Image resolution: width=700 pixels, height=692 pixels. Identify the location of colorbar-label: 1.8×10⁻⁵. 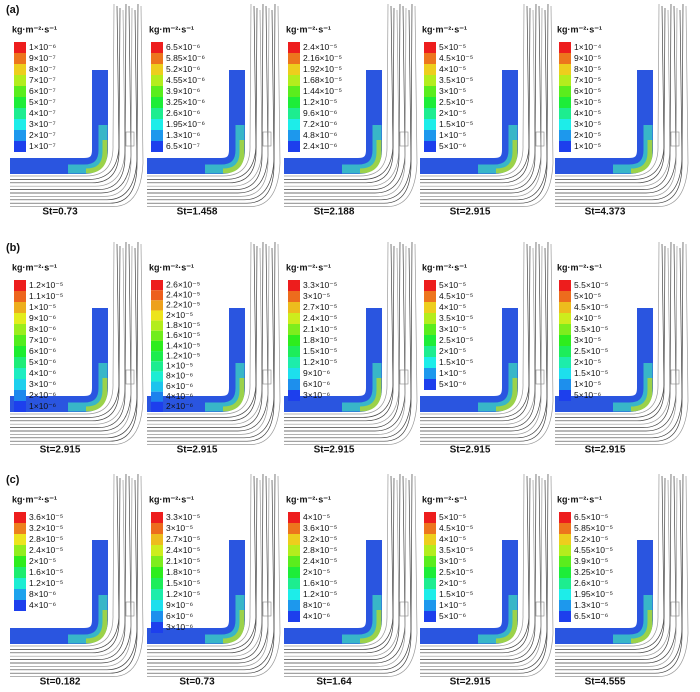
(183, 572).